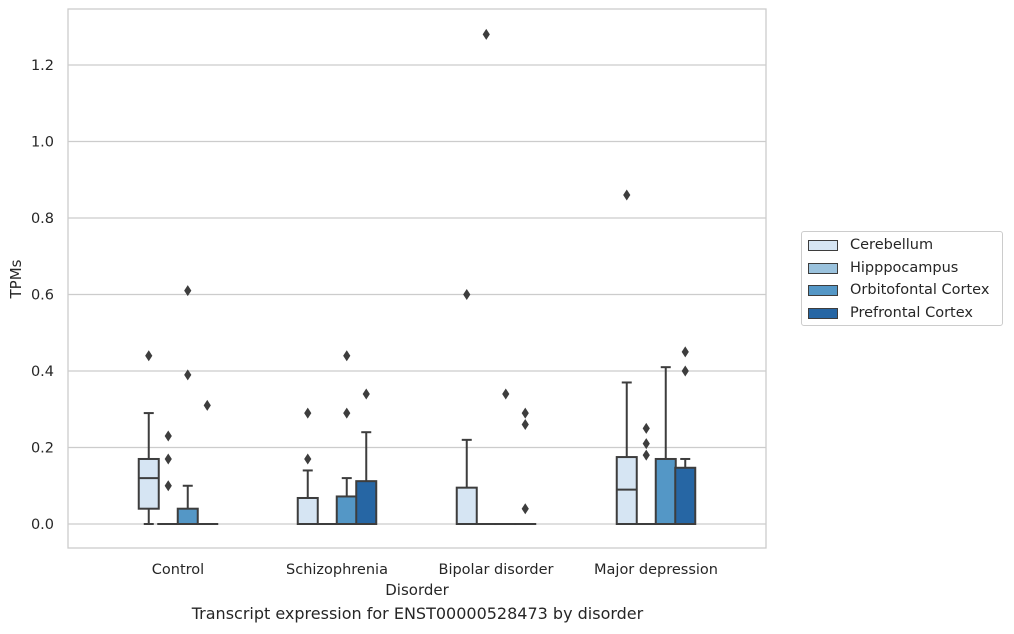 This screenshot has width=1014, height=634. What do you see at coordinates (656, 570) in the screenshot?
I see `x-tick-label: Major depression` at bounding box center [656, 570].